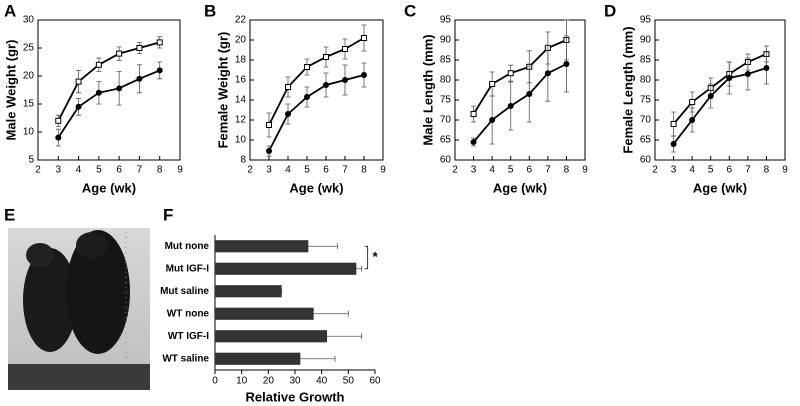  What do you see at coordinates (520, 187) in the screenshot?
I see `x-axis-label: Age (wk)` at bounding box center [520, 187].